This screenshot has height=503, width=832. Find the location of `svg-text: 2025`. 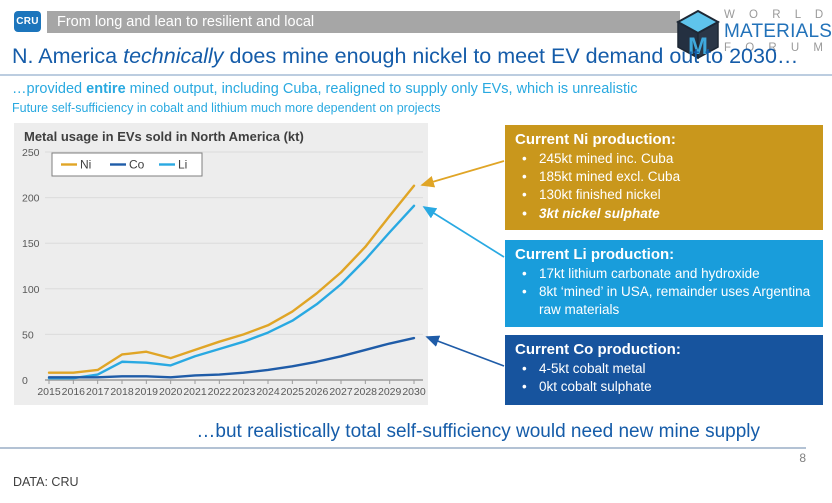

svg-text: 2025 is located at coordinates (293, 392).